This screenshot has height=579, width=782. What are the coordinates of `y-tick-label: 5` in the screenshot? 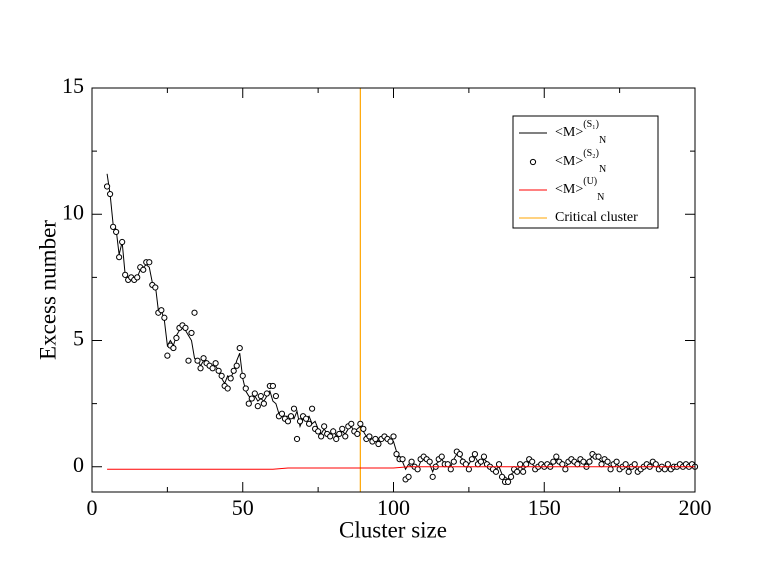 It's located at (78, 338).